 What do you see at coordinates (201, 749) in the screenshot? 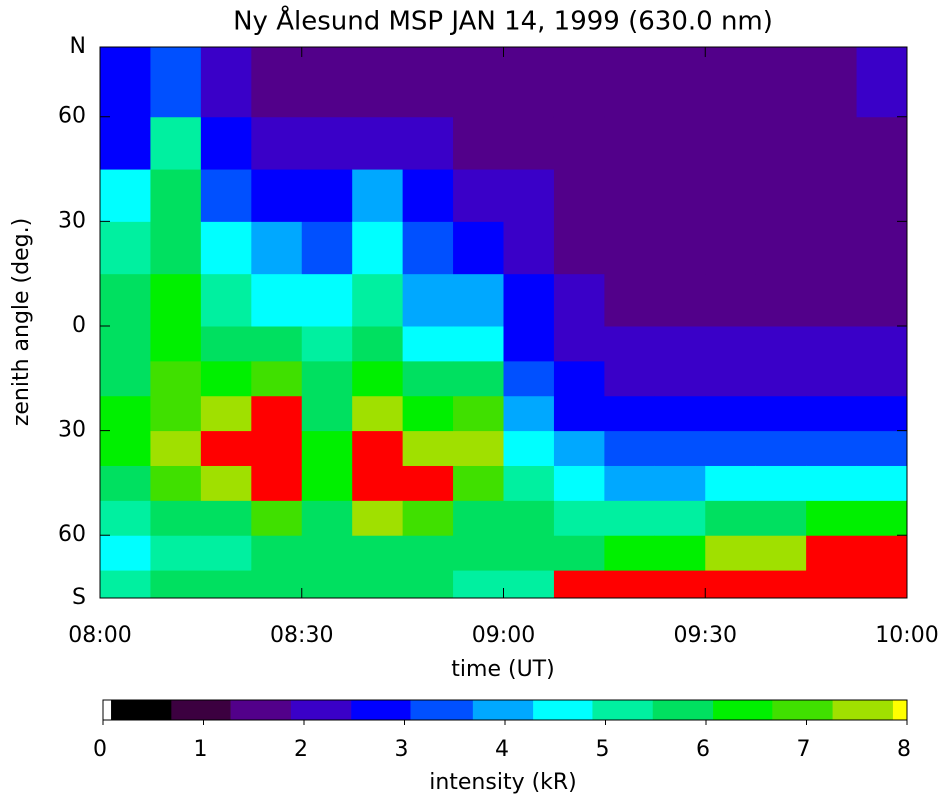
I see `colorbar-tick-label: 1` at bounding box center [201, 749].